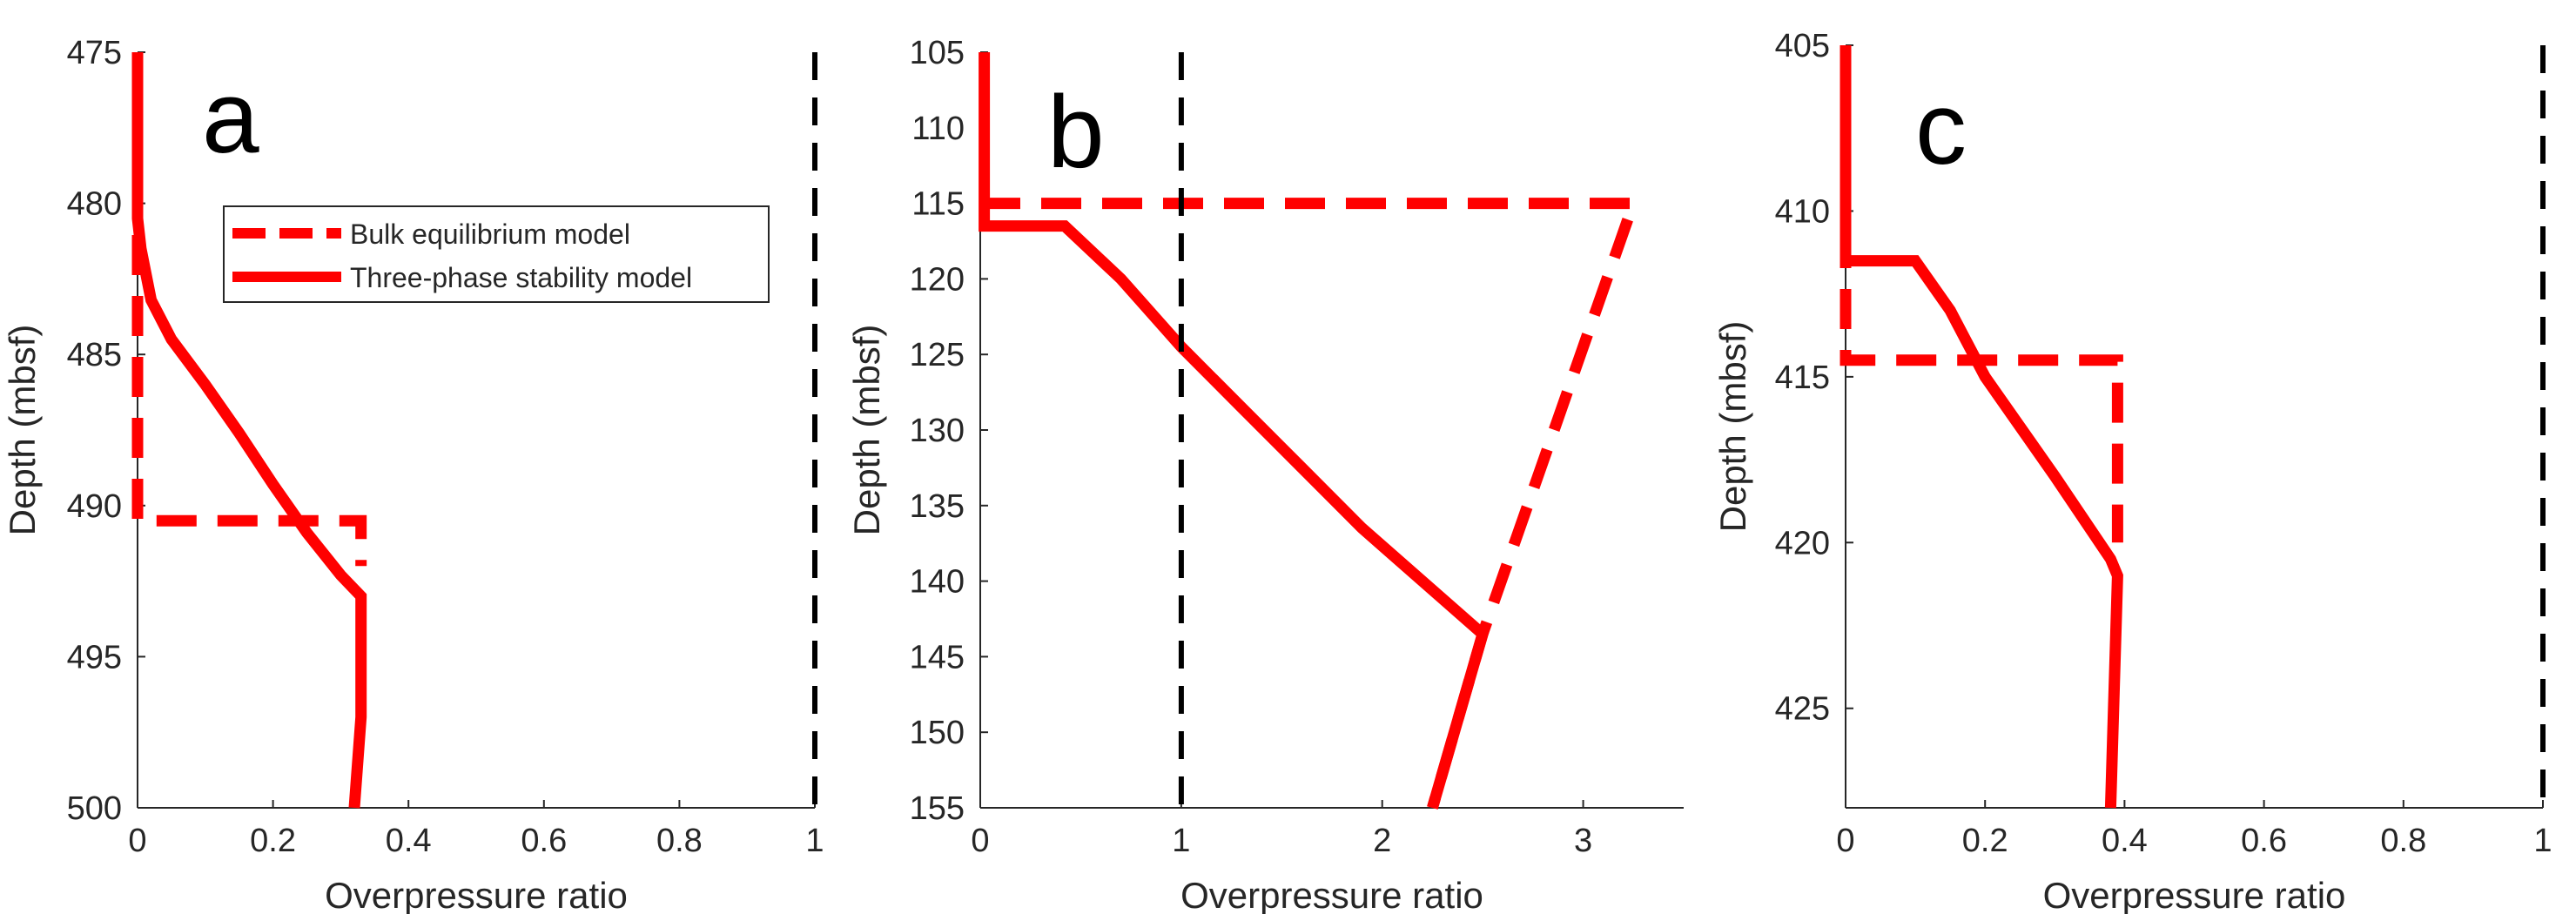 The width and height of the screenshot is (2576, 914). What do you see at coordinates (937, 431) in the screenshot?
I see `y-tick-label: 130` at bounding box center [937, 431].